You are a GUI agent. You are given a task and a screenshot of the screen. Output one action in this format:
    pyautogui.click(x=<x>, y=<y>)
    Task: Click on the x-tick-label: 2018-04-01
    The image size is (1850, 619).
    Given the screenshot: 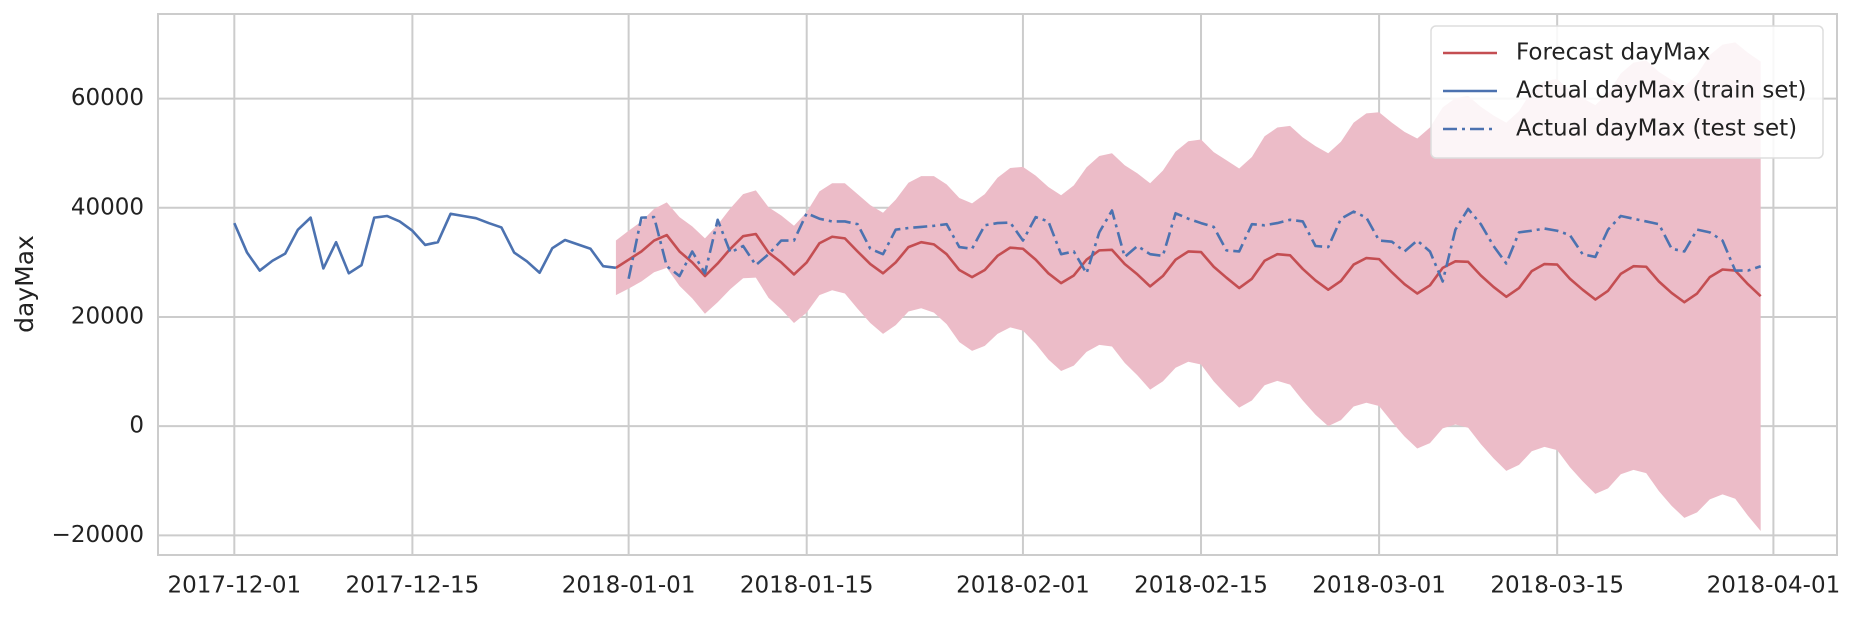 What is the action you would take?
    pyautogui.click(x=1774, y=586)
    